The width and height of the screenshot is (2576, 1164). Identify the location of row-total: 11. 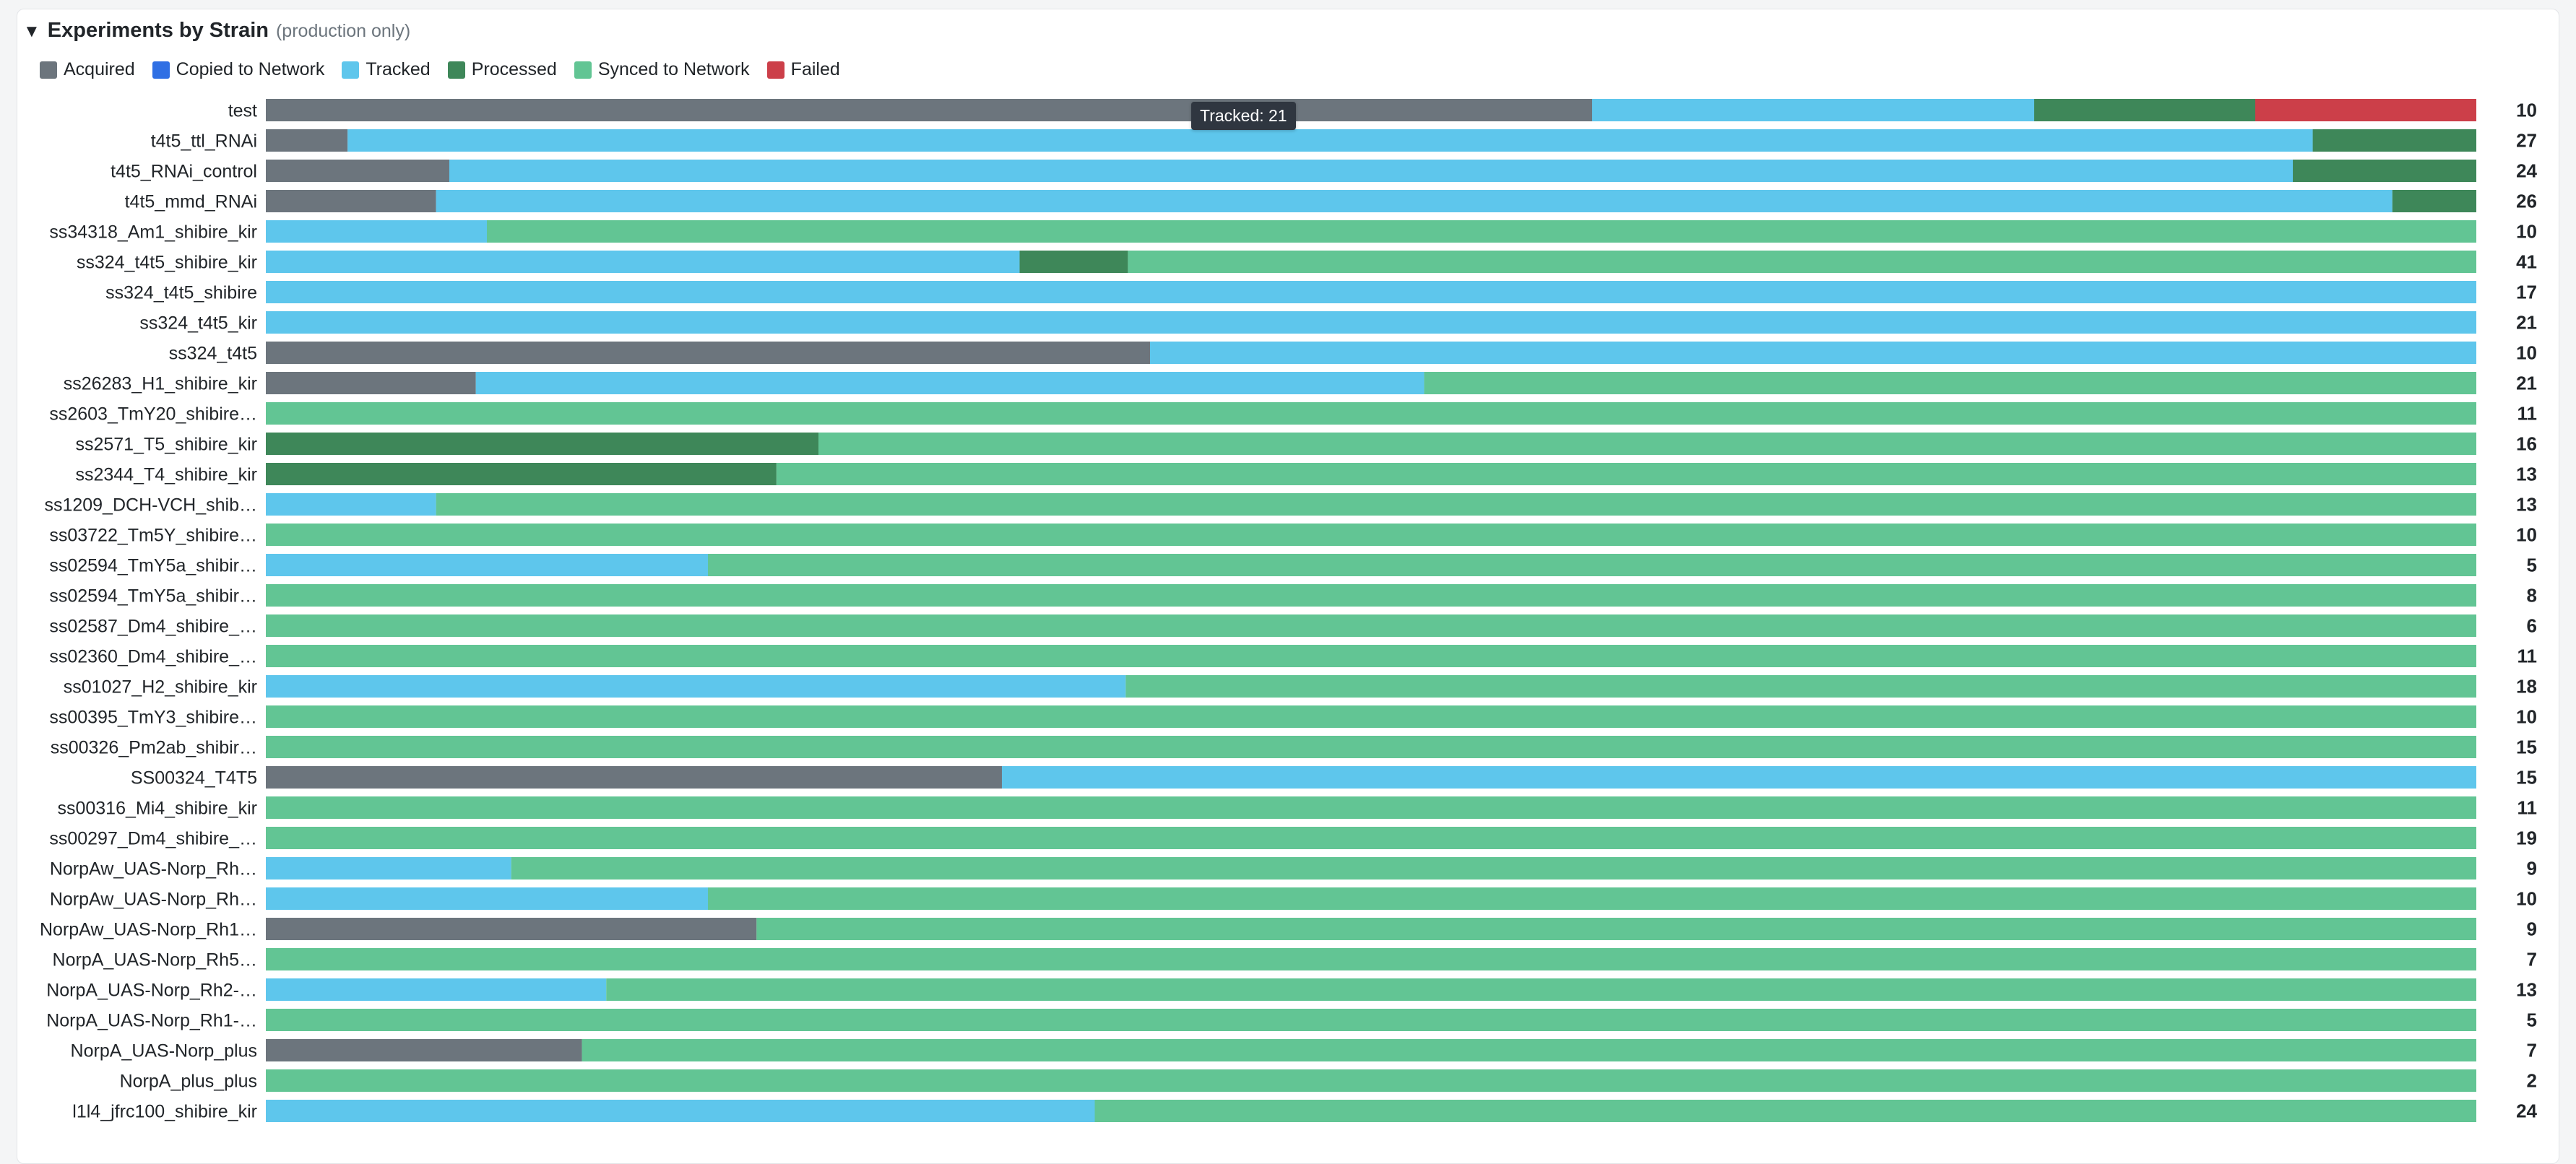
(2527, 808).